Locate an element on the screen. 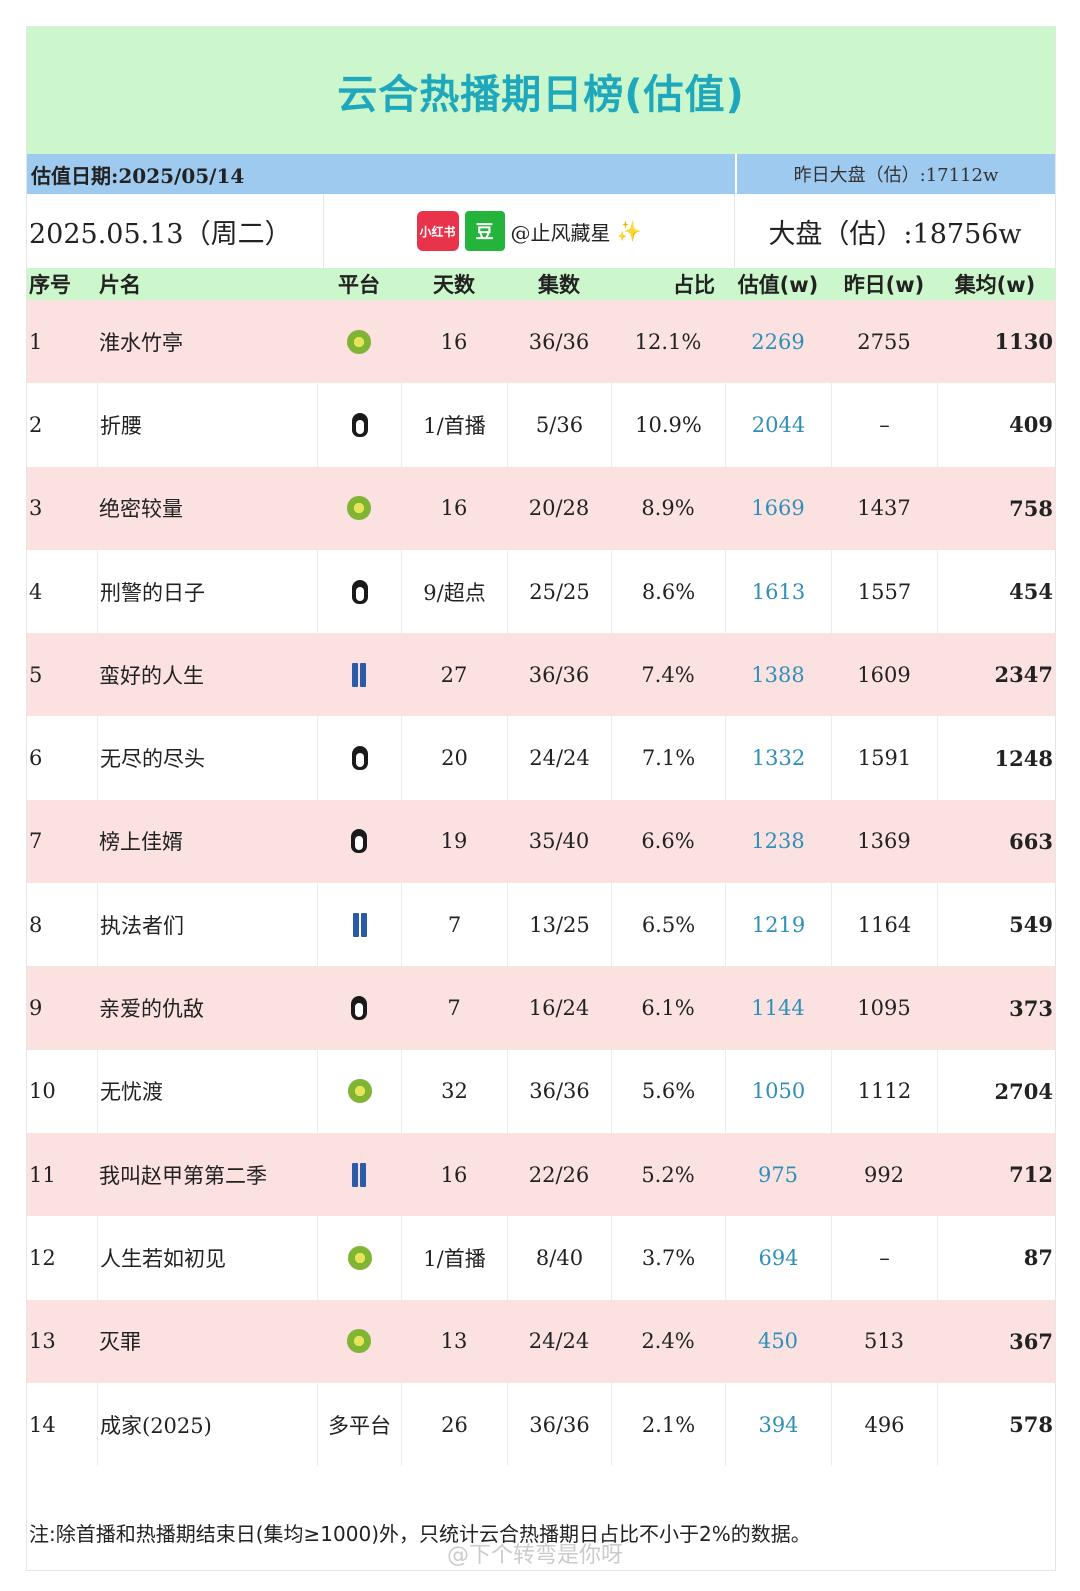 Image resolution: width=1080 pixels, height=1591 pixels. value-cell: 1332 is located at coordinates (778, 758).